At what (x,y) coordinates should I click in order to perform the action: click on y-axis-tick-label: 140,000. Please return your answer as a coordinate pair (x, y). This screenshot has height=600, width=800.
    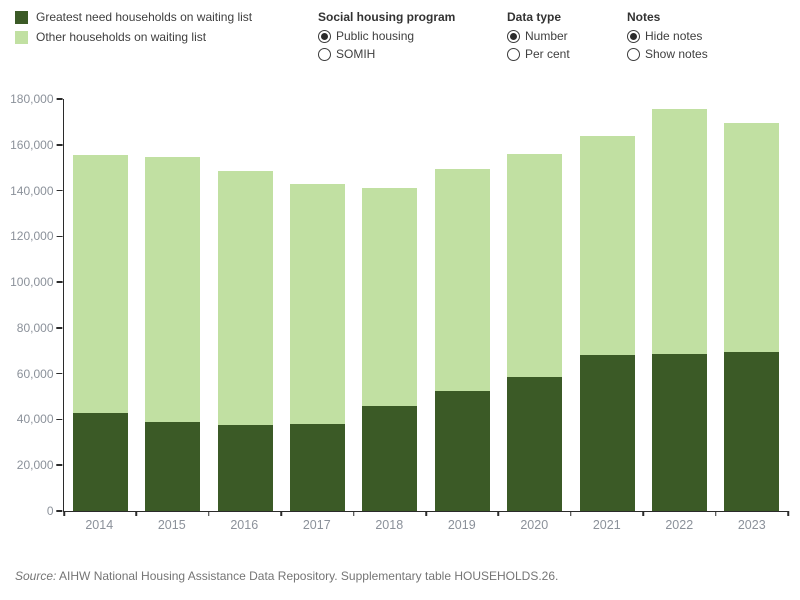
    Looking at the image, I should click on (32, 190).